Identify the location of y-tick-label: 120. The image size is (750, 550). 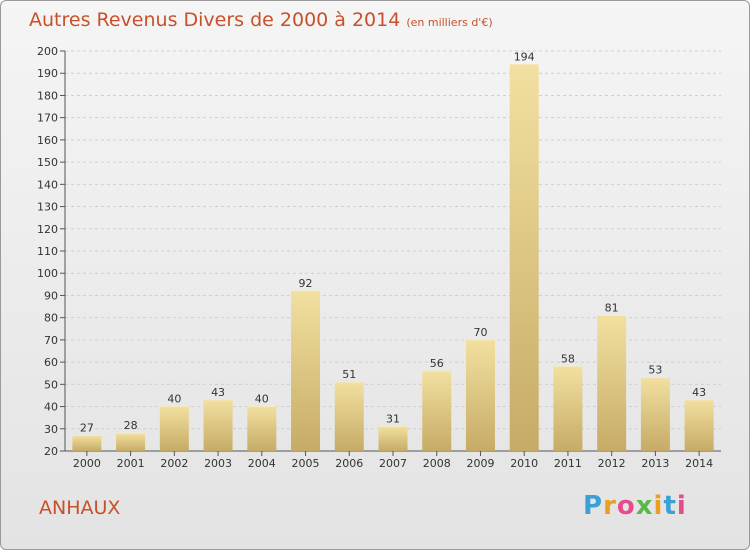
(47, 229).